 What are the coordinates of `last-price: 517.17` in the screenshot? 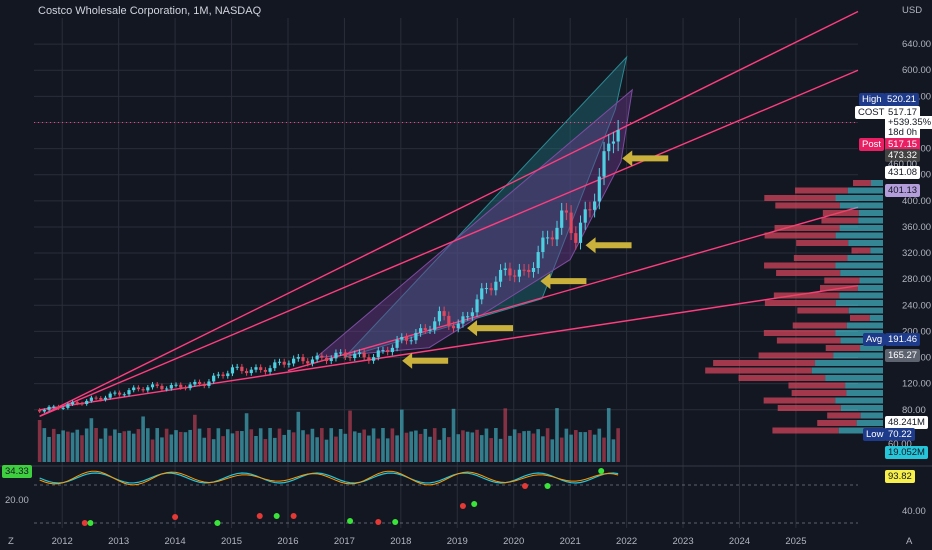 It's located at (903, 112).